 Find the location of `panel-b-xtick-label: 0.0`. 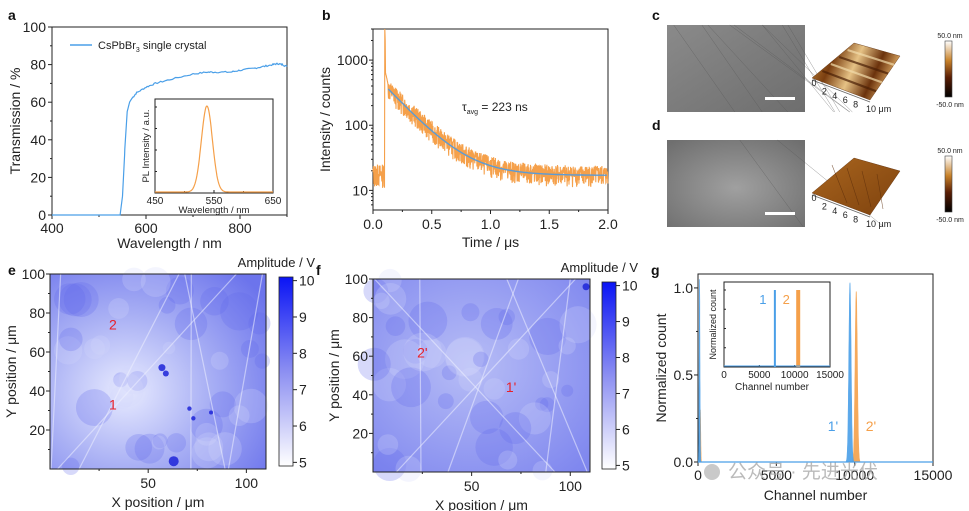

panel-b-xtick-label: 0.0 is located at coordinates (373, 224).